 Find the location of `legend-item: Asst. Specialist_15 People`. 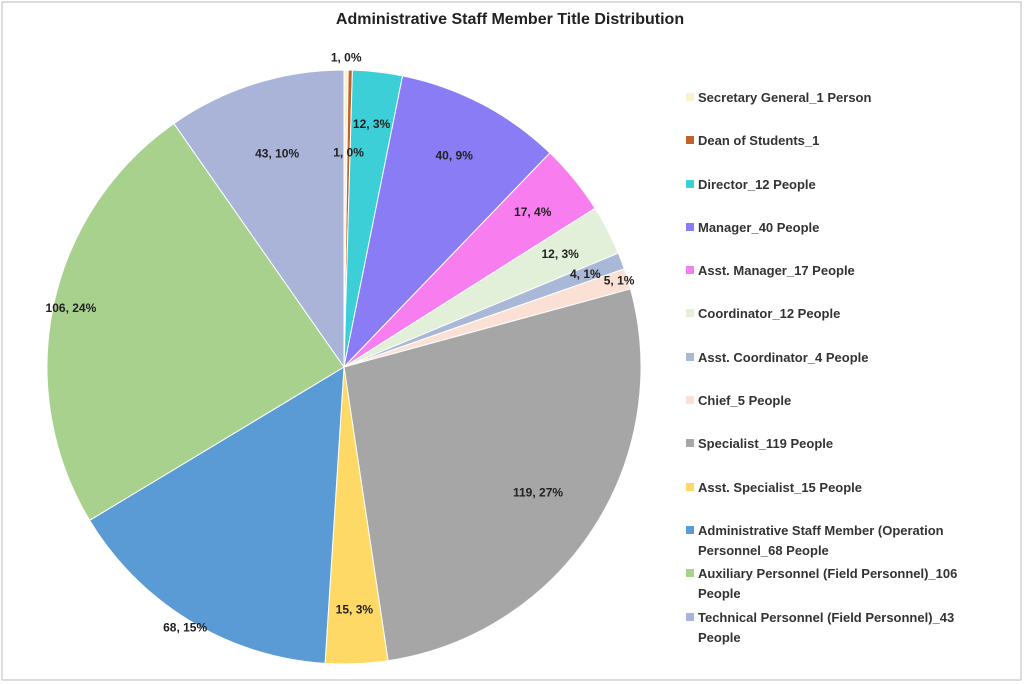

legend-item: Asst. Specialist_15 People is located at coordinates (836, 499).